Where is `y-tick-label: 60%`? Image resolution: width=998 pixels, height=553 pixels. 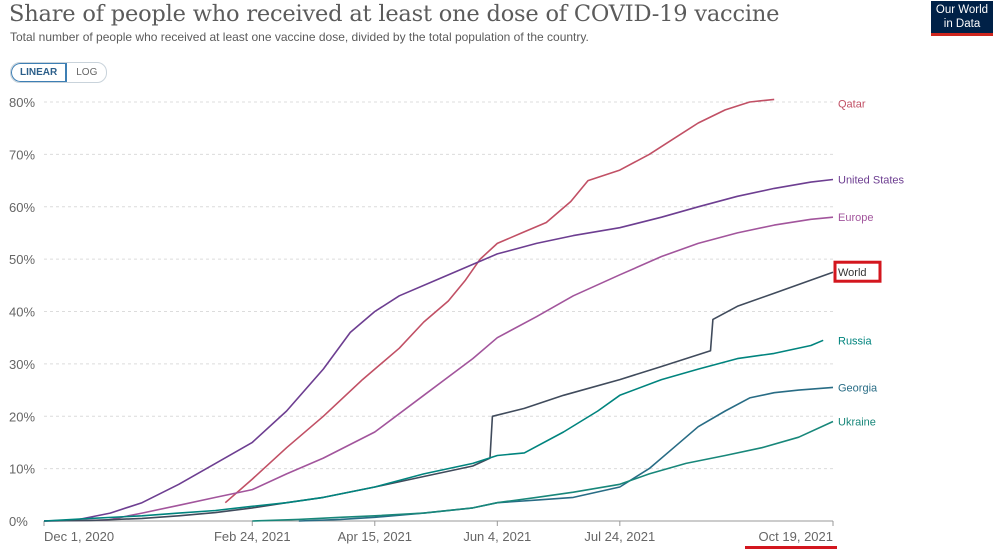
y-tick-label: 60% is located at coordinates (22, 207).